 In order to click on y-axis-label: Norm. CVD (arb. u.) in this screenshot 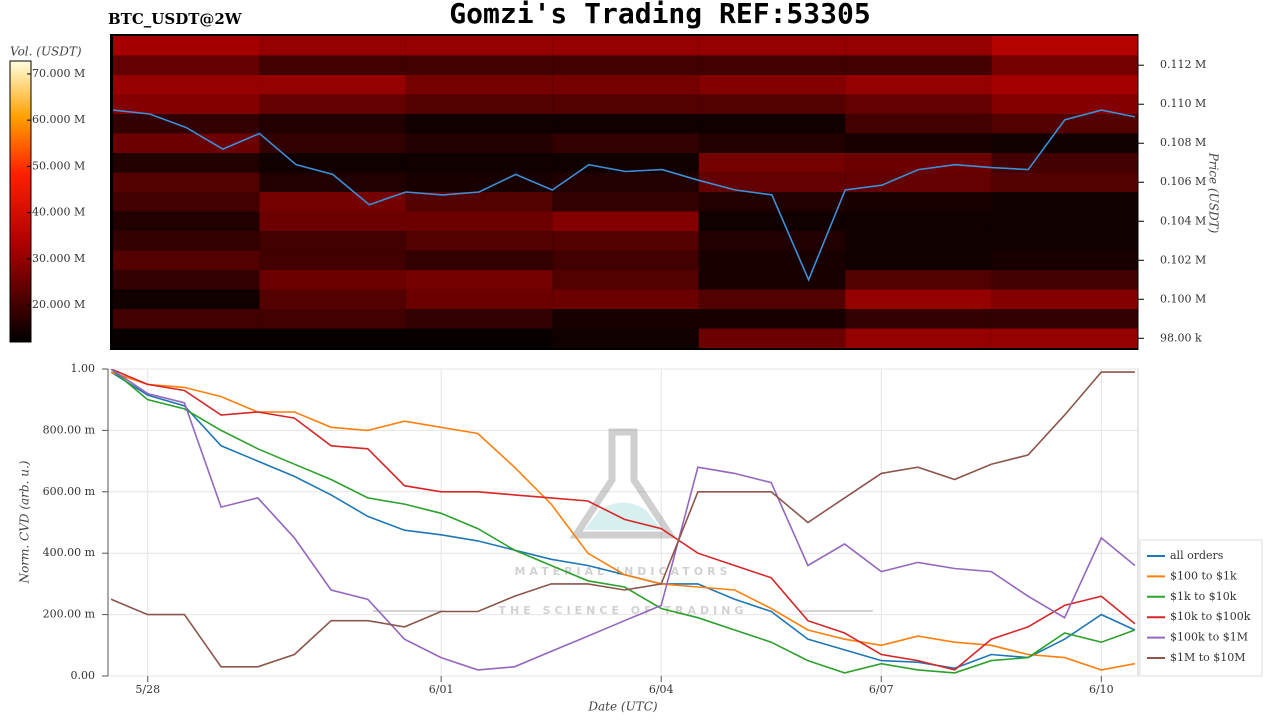, I will do `click(25, 522)`.